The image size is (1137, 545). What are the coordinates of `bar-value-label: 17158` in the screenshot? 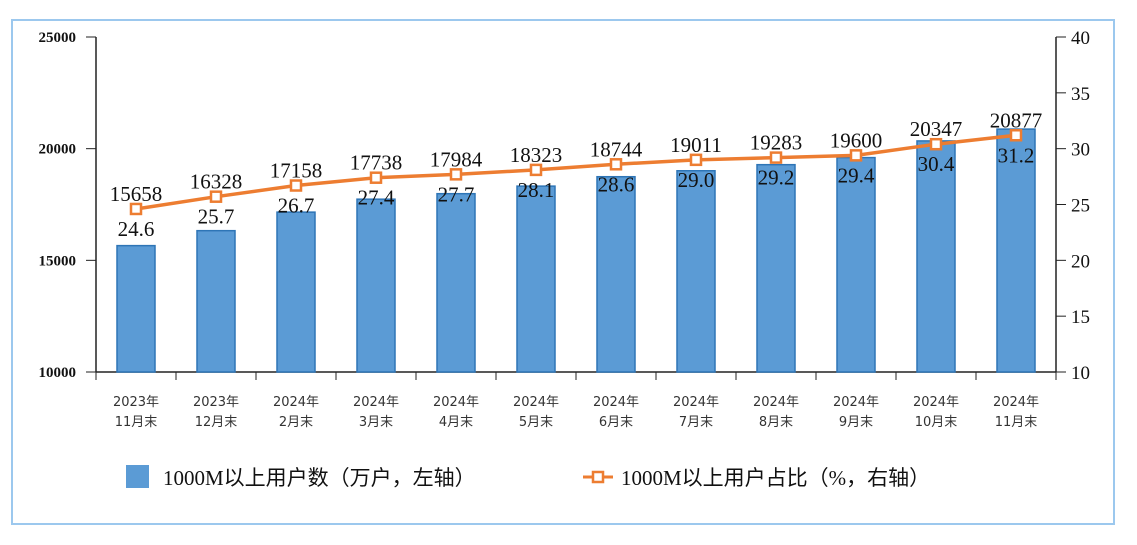 It's located at (296, 171).